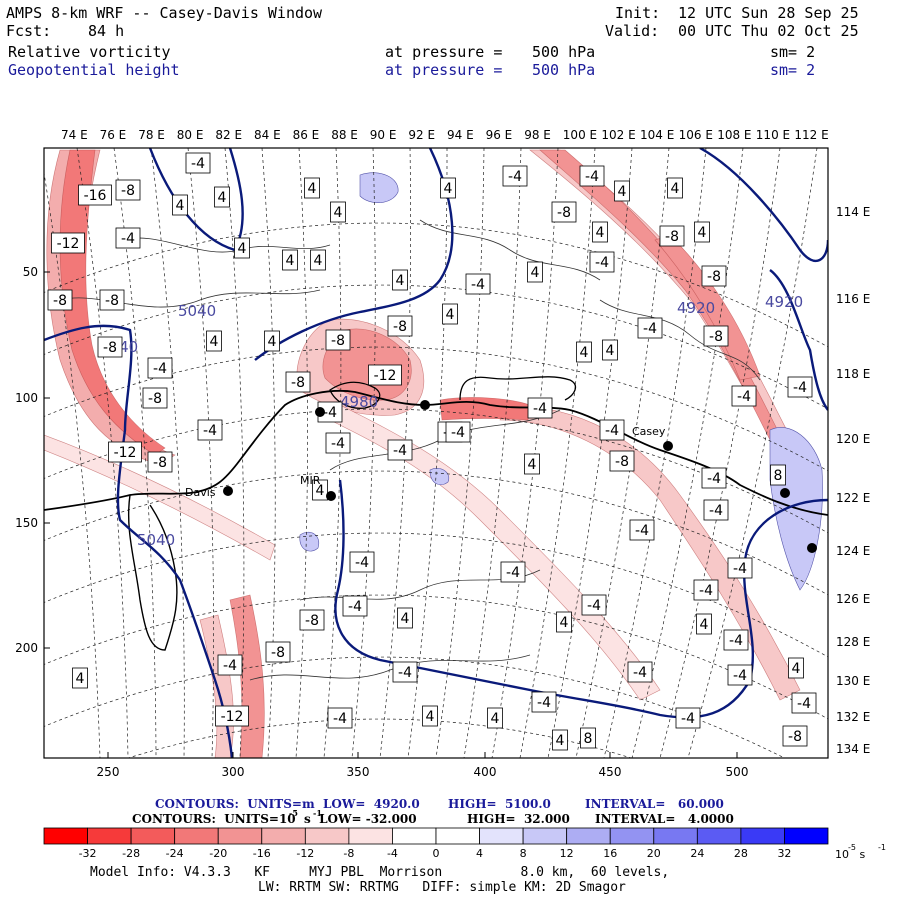 The height and width of the screenshot is (900, 900). Describe the element at coordinates (853, 749) in the screenshot. I see `right-longitude-tick: 134 E` at that location.